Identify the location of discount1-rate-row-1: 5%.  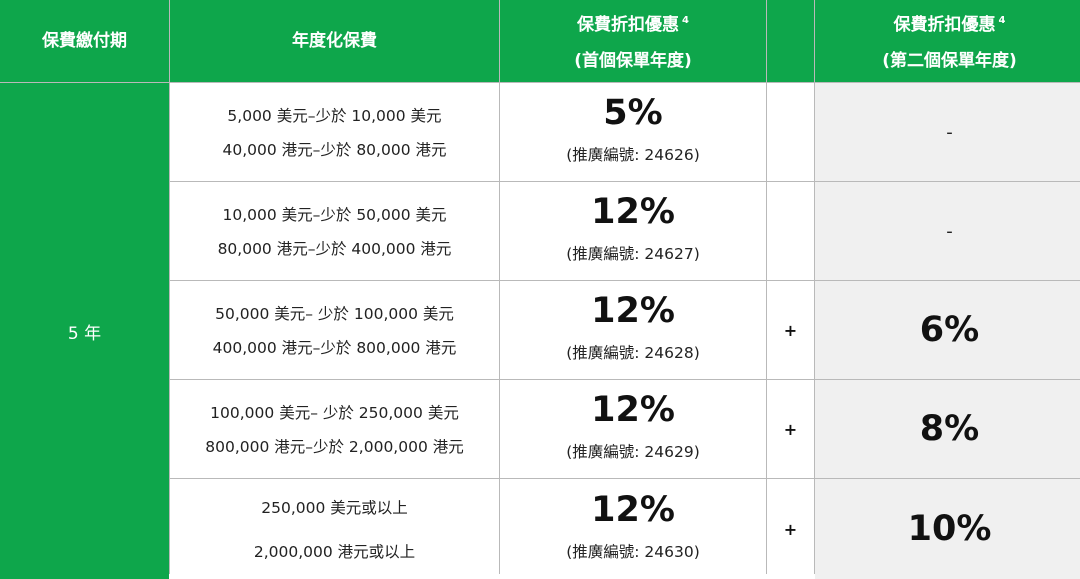
(633, 113).